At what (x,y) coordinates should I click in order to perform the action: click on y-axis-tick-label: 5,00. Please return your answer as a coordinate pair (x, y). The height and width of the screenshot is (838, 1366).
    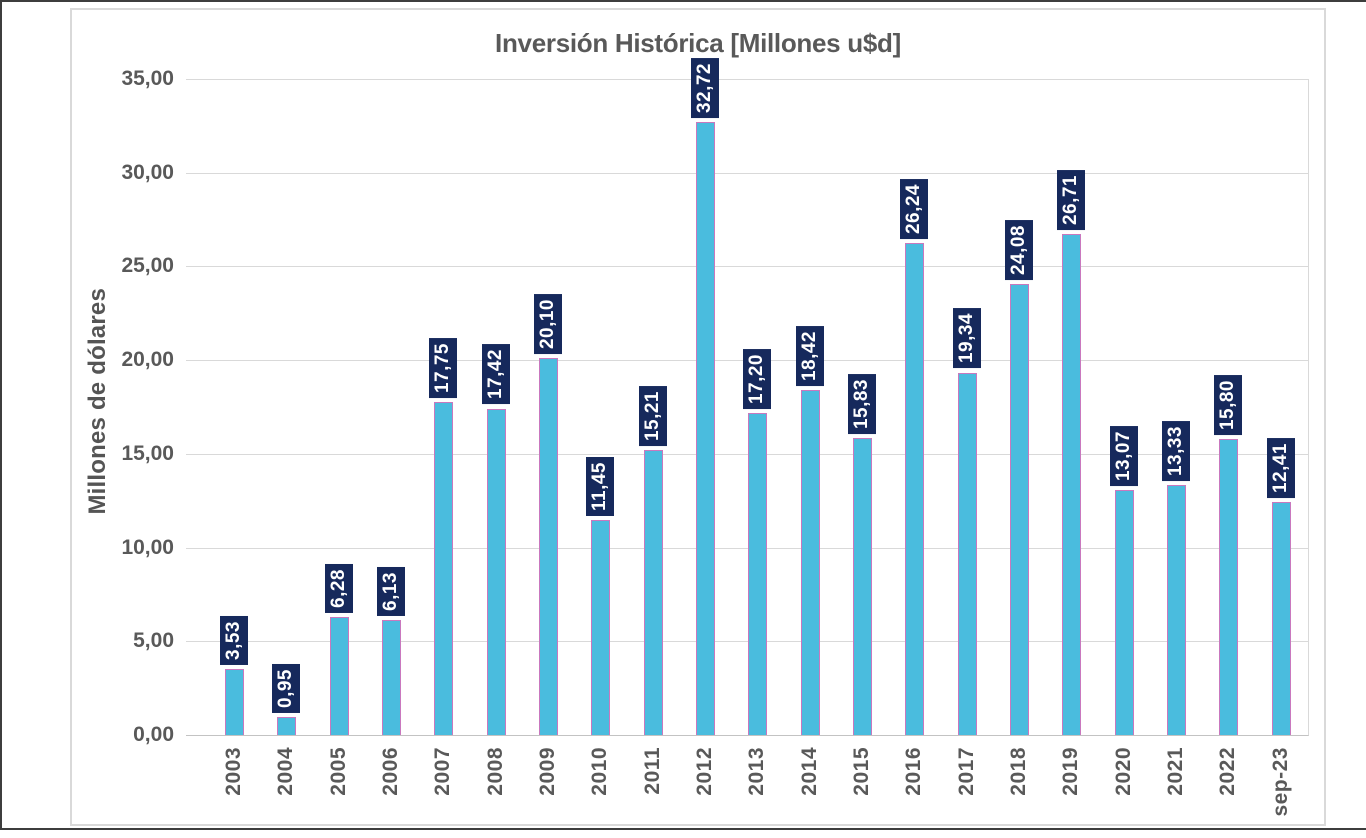
    Looking at the image, I should click on (153, 641).